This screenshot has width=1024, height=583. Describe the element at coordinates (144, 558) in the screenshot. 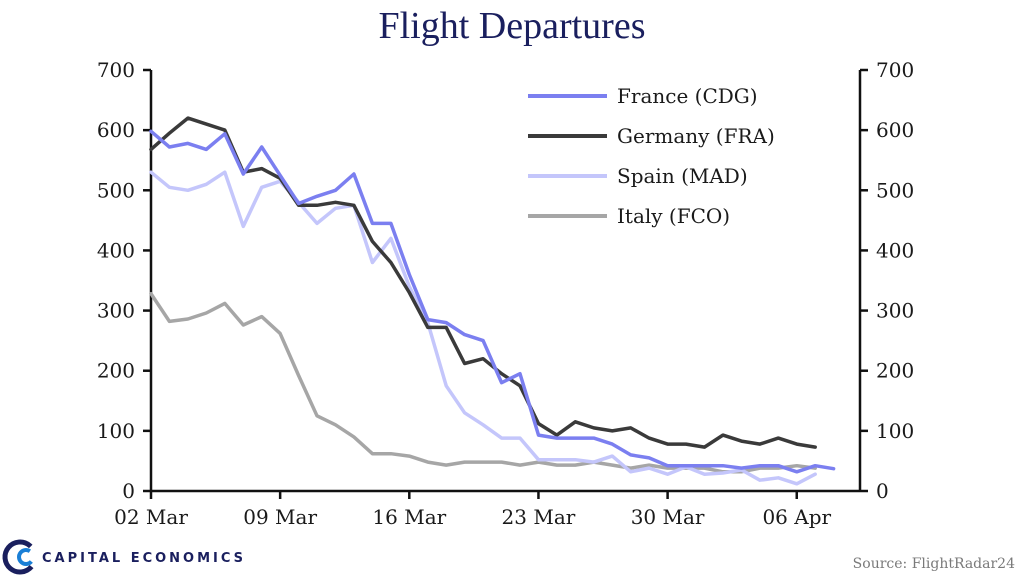

I see `company-name: CAPITAL ECONOMICS` at that location.